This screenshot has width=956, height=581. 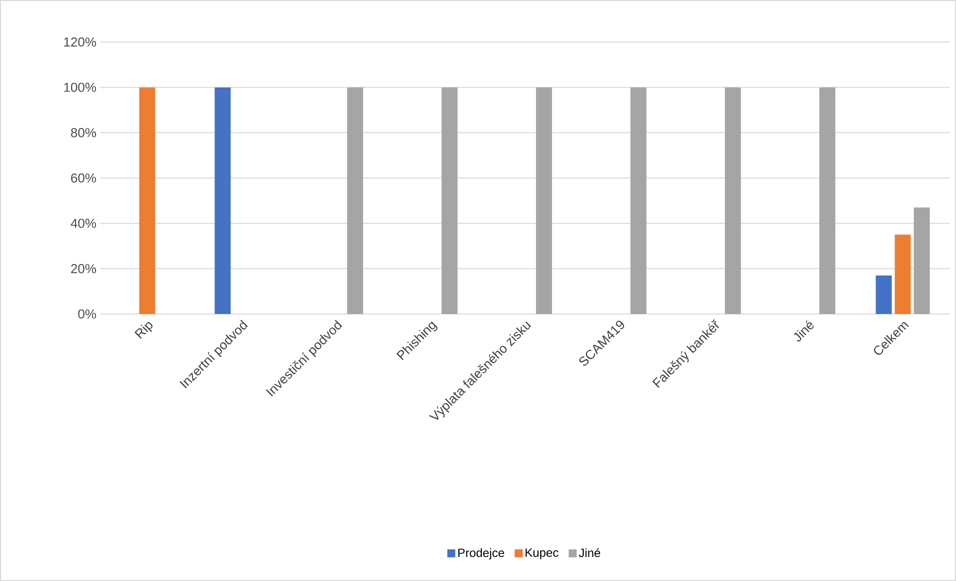 I want to click on x-tick-label: Jiné, so click(x=804, y=331).